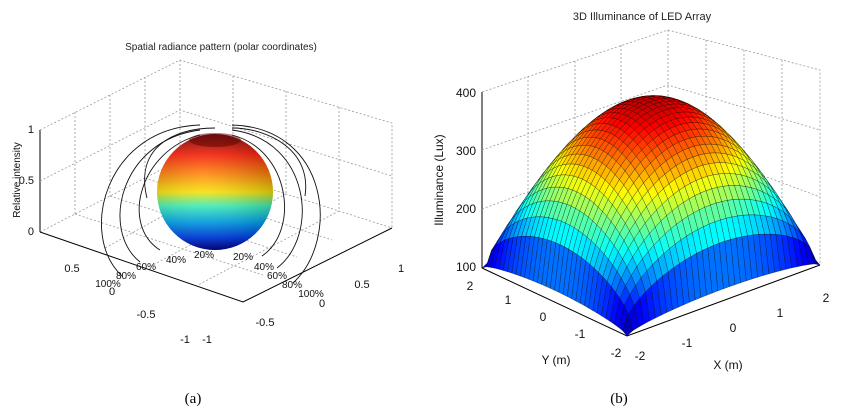 The width and height of the screenshot is (845, 414). Describe the element at coordinates (31, 130) in the screenshot. I see `panel-a-z-tick: 1` at that location.